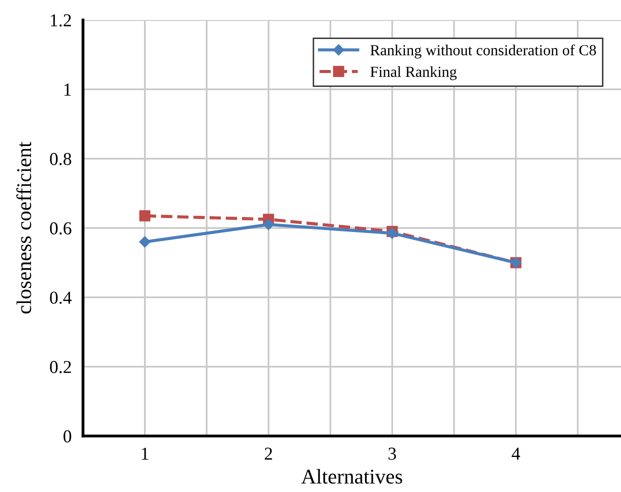 This screenshot has height=492, width=621. What do you see at coordinates (68, 436) in the screenshot?
I see `y-tick-label: 0` at bounding box center [68, 436].